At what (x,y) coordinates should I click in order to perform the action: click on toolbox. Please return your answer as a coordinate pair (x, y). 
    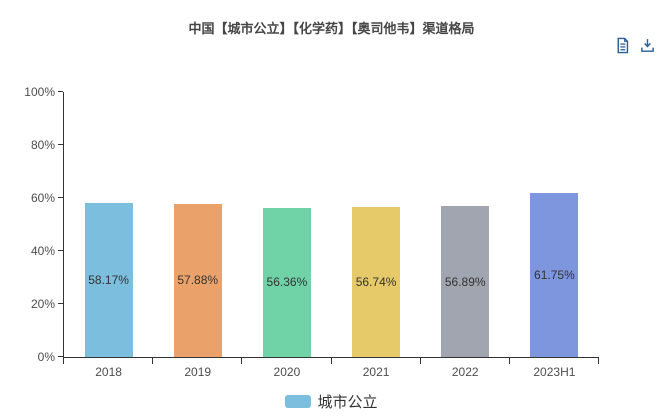
    Looking at the image, I should click on (635, 45).